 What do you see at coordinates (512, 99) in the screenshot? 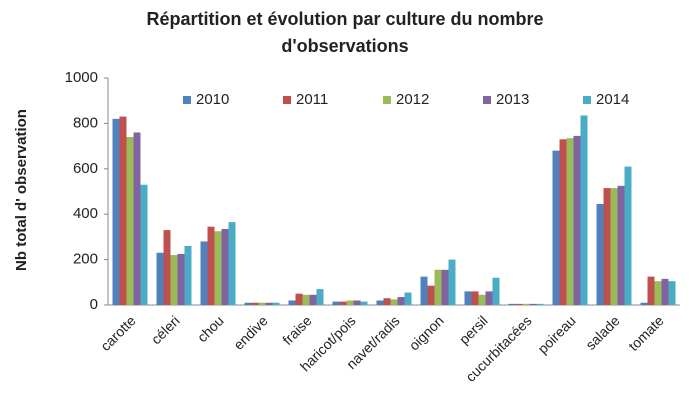
I see `legend-label: 2013` at bounding box center [512, 99].